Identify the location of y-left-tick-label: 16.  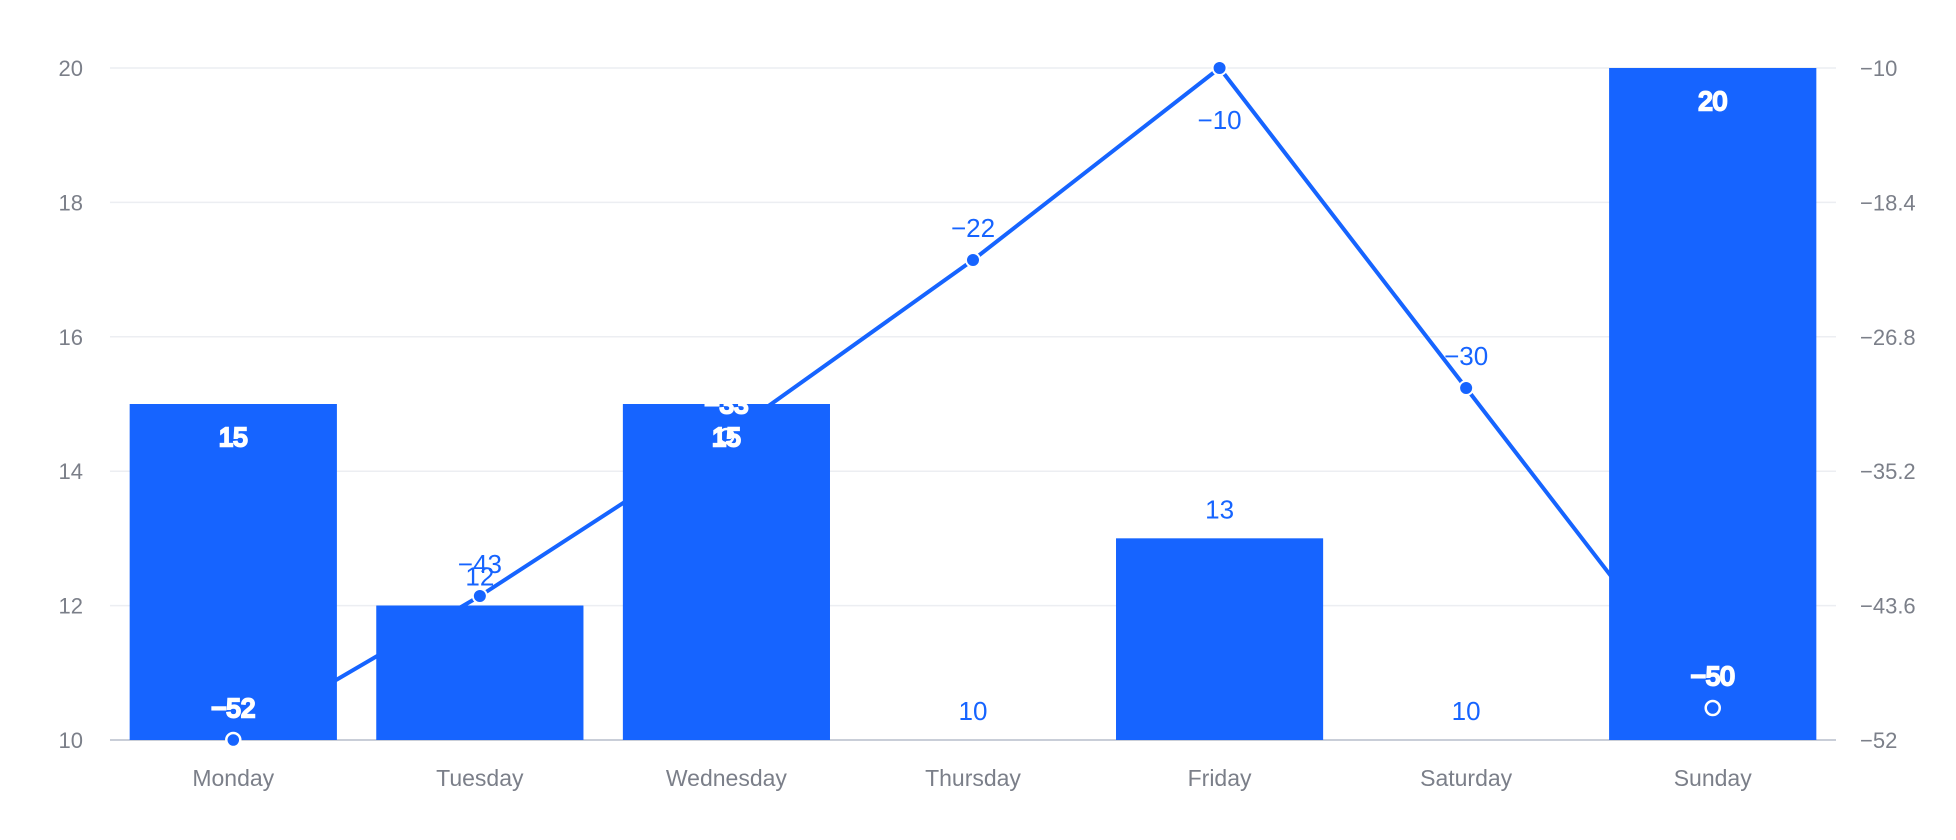
(71, 337).